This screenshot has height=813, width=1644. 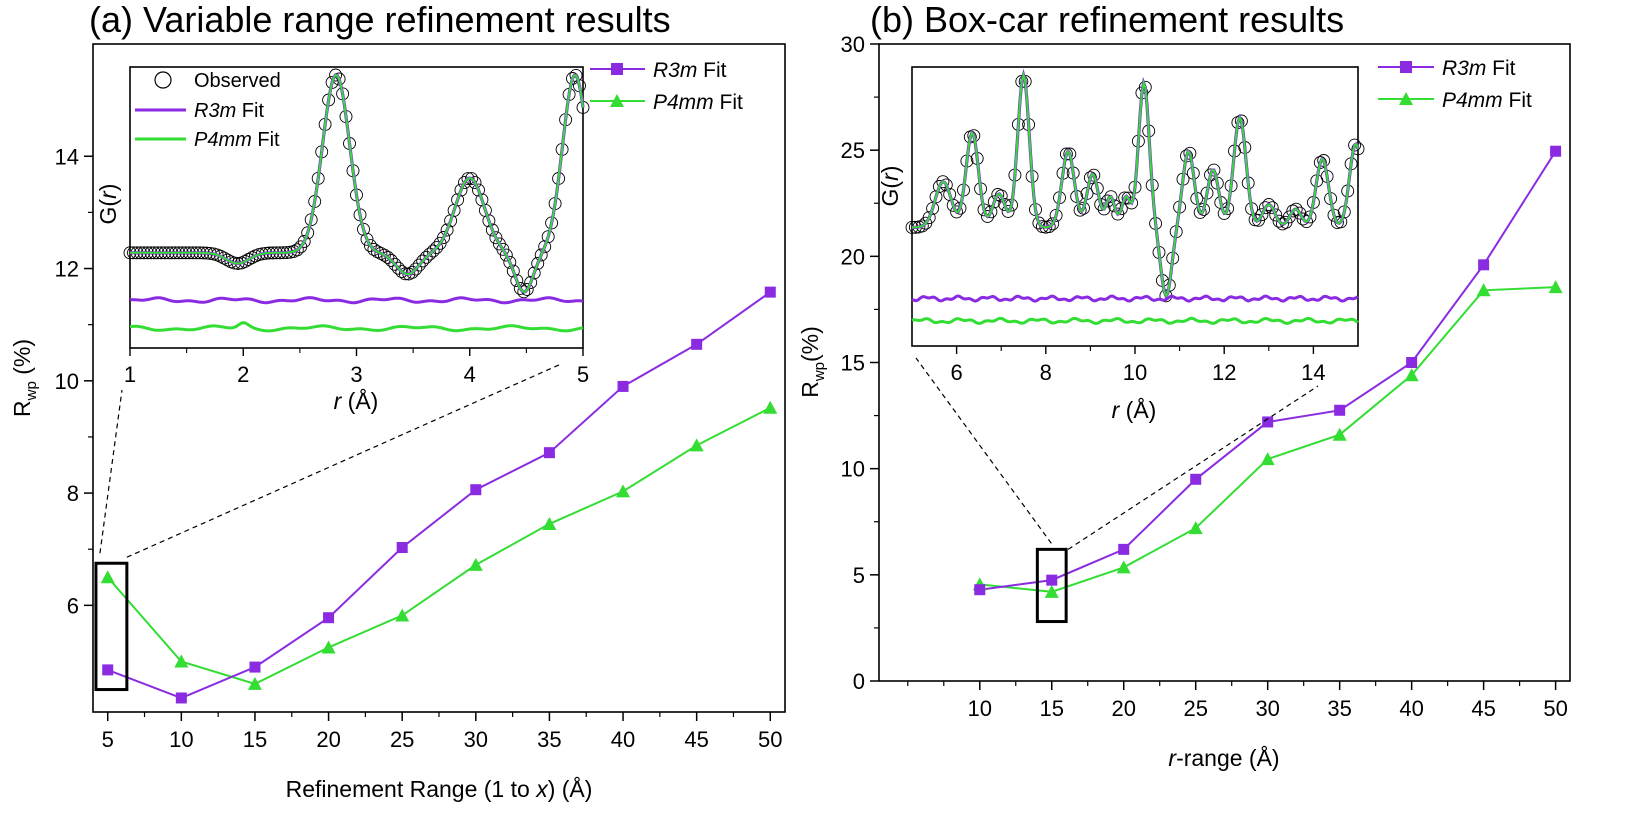 What do you see at coordinates (402, 739) in the screenshot?
I see `x-tick-label: 25` at bounding box center [402, 739].